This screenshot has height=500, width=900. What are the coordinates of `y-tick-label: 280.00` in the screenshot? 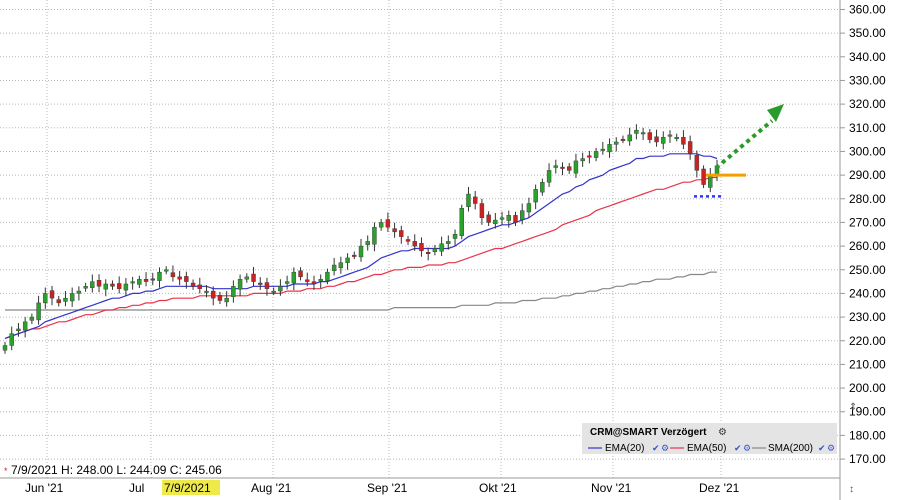 It's located at (867, 199).